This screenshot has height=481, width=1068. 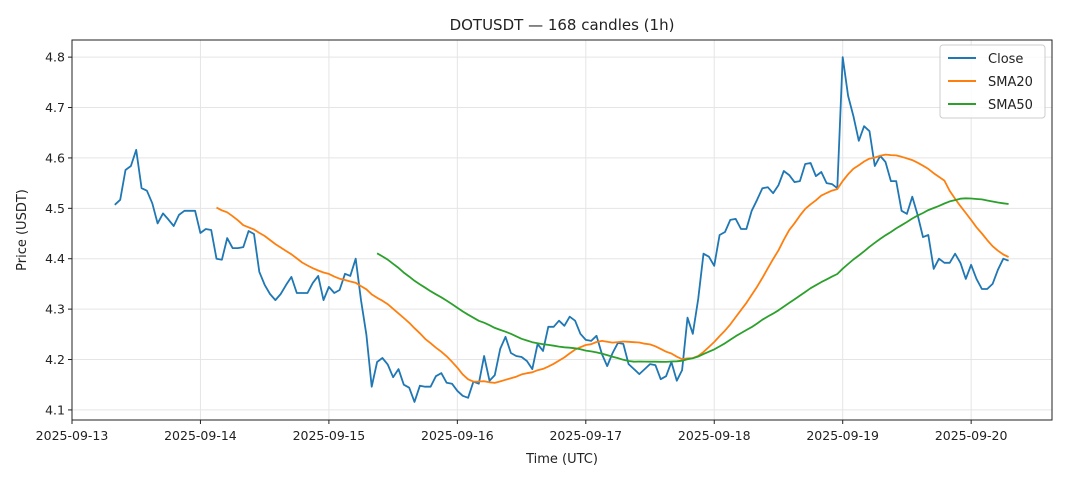 What do you see at coordinates (55, 107) in the screenshot?
I see `y-tick-label: 4.7` at bounding box center [55, 107].